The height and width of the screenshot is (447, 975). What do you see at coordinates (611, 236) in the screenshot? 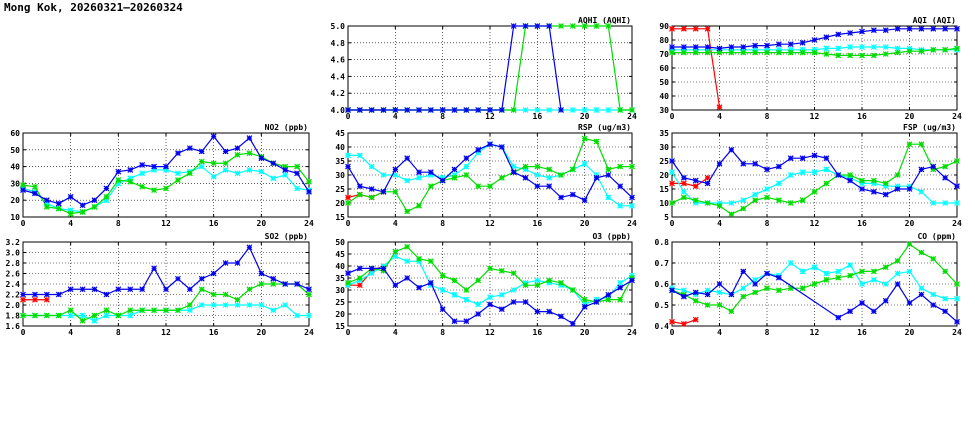
I see `chart-title: O3 (ppb)` at bounding box center [611, 236].